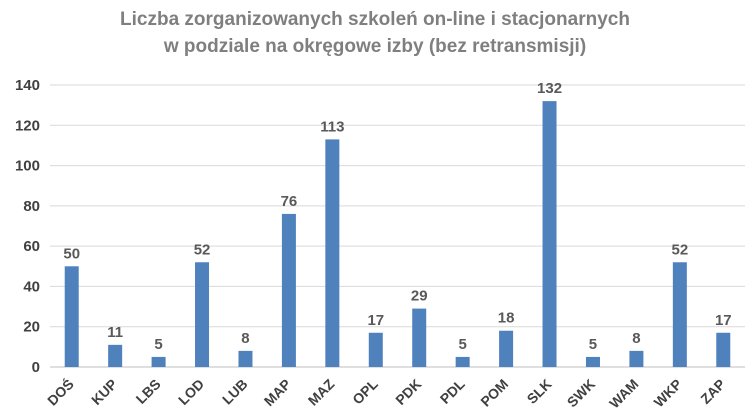  I want to click on x-tick-label: SWK, so click(581, 393).